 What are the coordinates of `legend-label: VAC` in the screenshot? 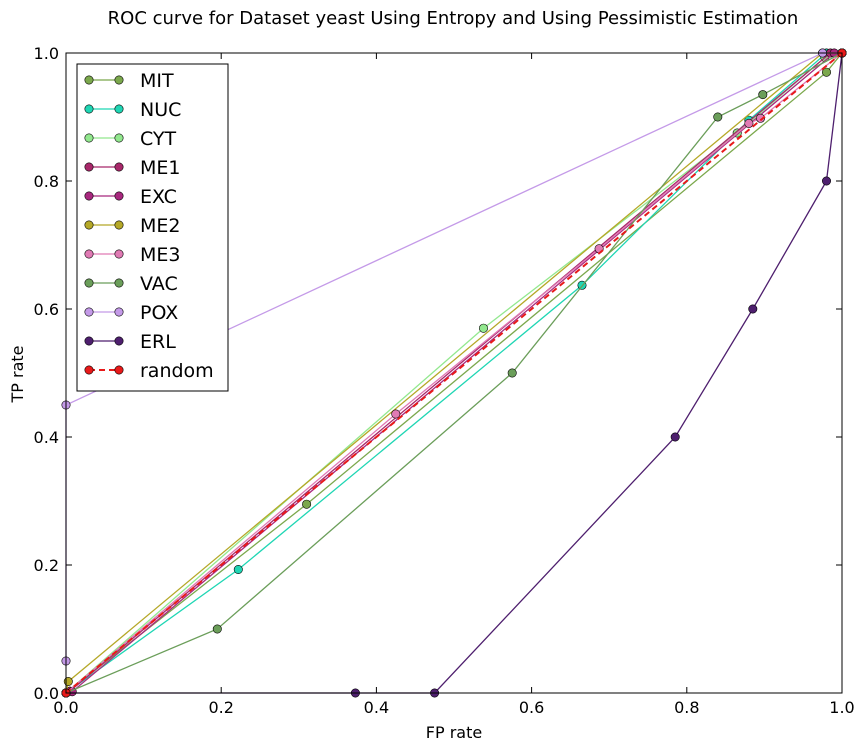 It's located at (159, 284).